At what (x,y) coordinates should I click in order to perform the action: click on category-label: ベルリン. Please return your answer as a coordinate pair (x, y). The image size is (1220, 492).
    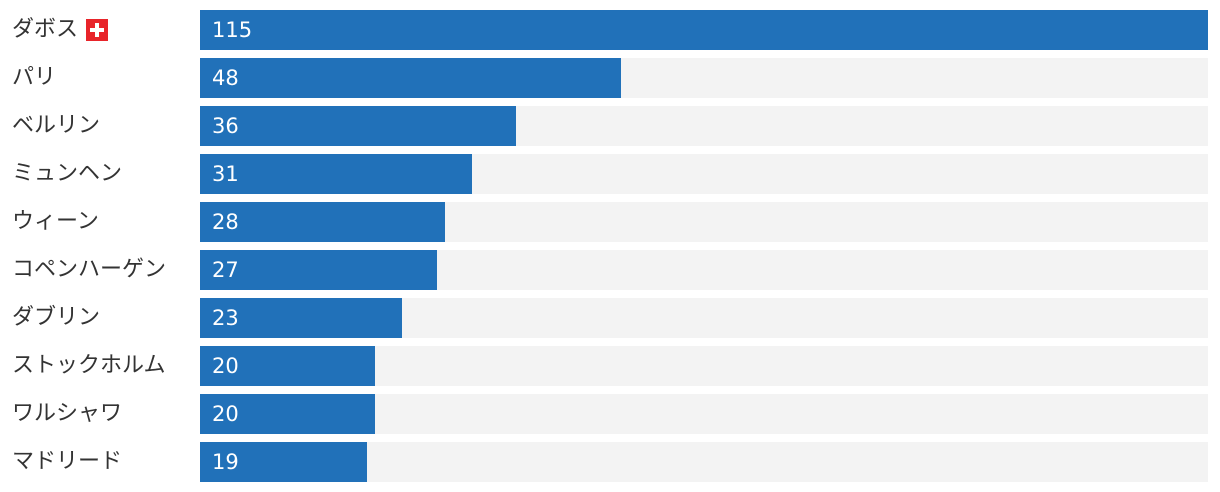
    Looking at the image, I should click on (56, 126).